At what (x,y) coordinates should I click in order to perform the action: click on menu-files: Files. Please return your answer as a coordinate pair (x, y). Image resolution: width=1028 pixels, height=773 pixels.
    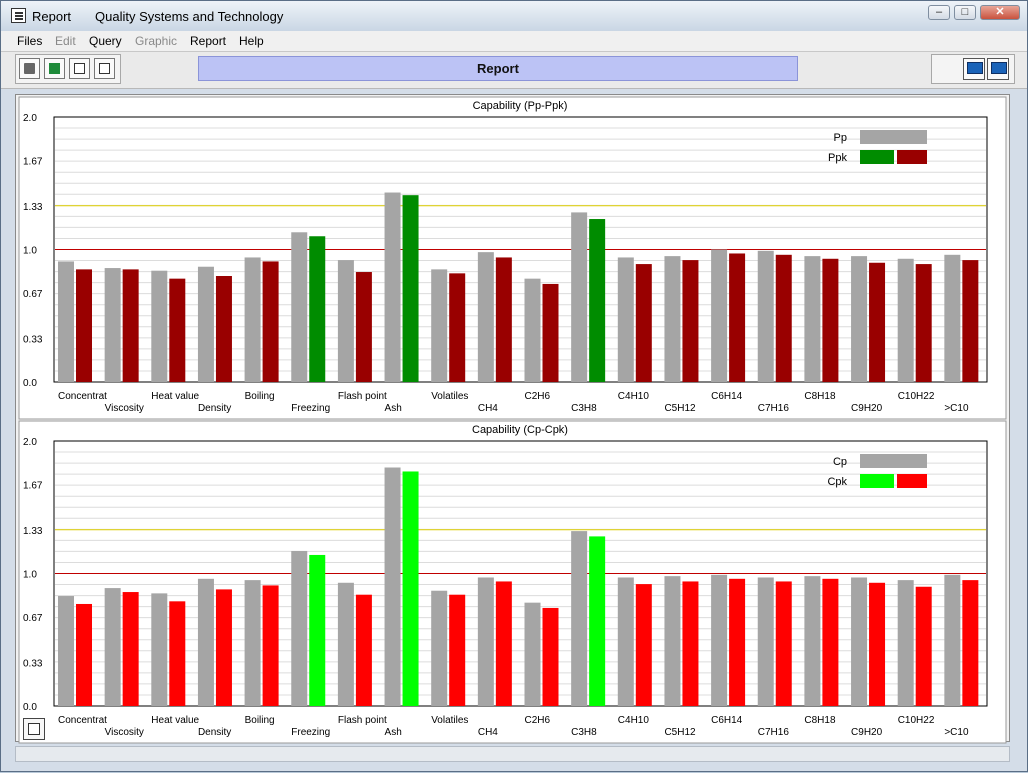
    Looking at the image, I should click on (30, 41).